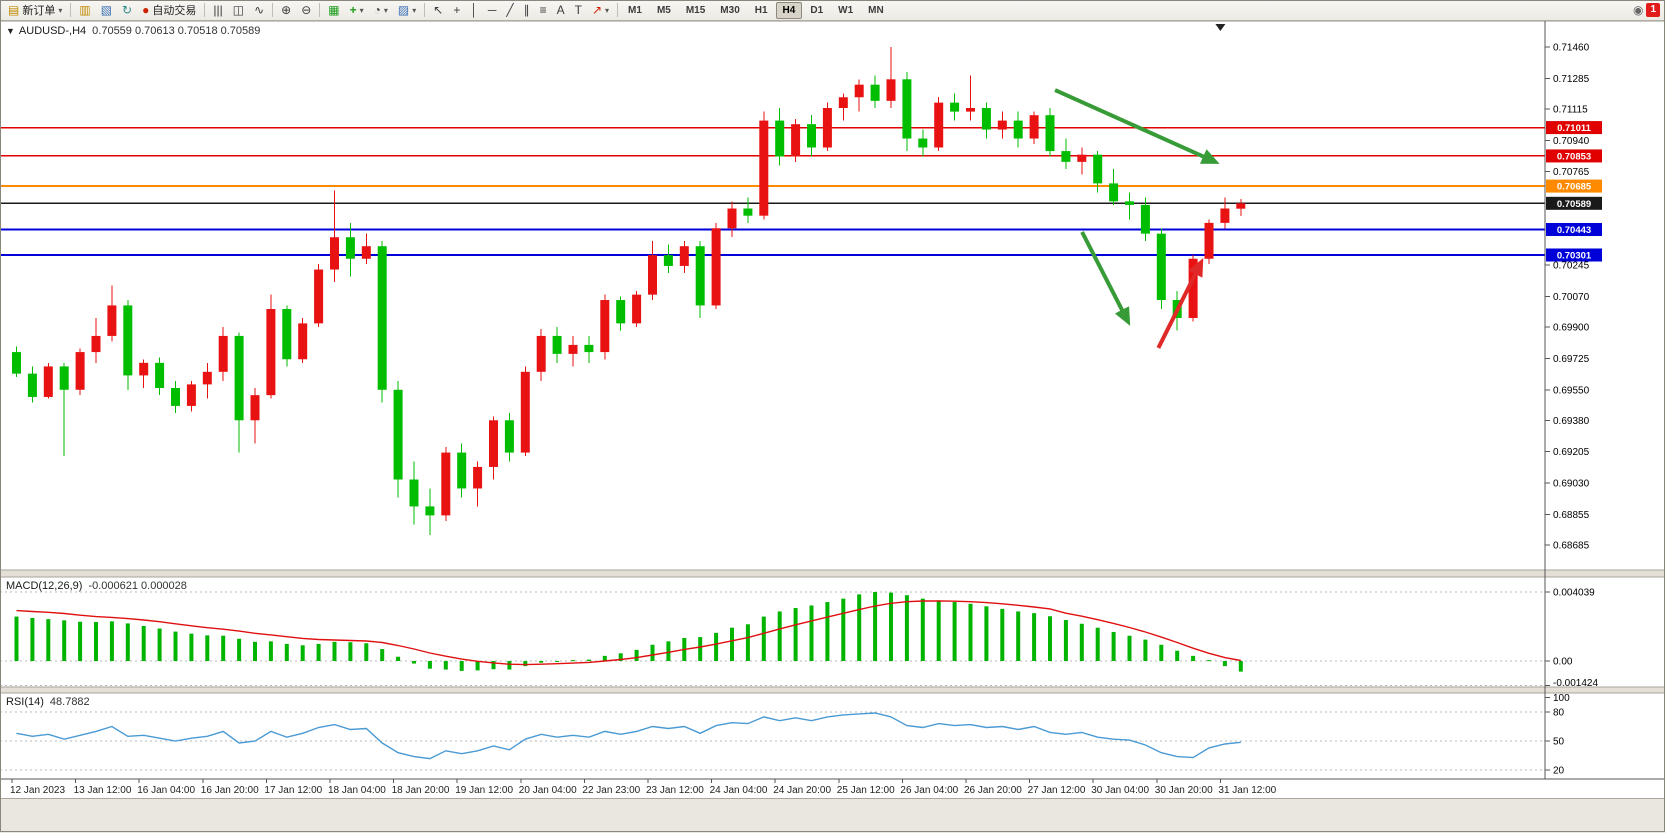 The height and width of the screenshot is (833, 1665). What do you see at coordinates (628, 736) in the screenshot?
I see `rsi-line` at bounding box center [628, 736].